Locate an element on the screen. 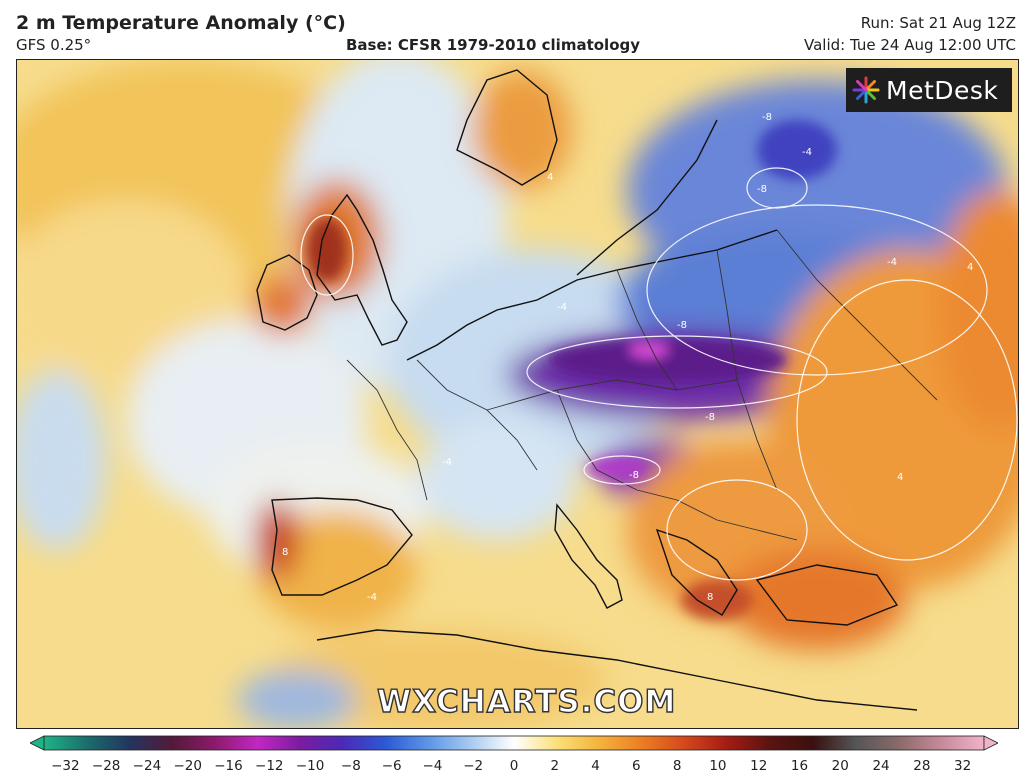 The image size is (1024, 781). colorbar-tick-label: 8 is located at coordinates (677, 766).